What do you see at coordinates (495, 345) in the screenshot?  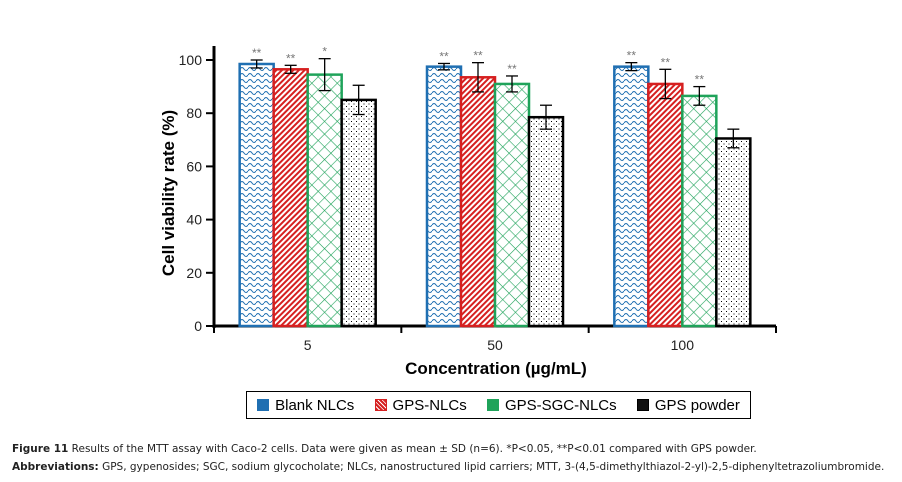 I see `x-tick-label: 50` at bounding box center [495, 345].